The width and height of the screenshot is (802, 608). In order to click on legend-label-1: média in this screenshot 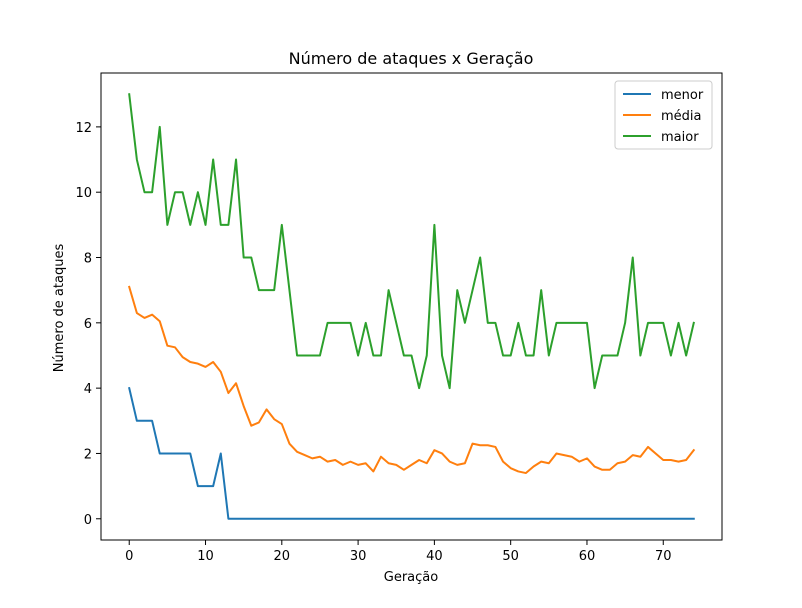, I will do `click(681, 116)`.